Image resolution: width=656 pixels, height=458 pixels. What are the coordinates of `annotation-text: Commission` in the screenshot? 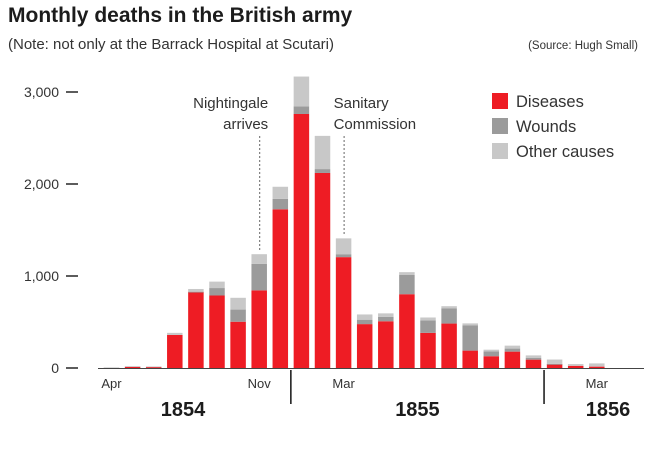 It's located at (375, 124).